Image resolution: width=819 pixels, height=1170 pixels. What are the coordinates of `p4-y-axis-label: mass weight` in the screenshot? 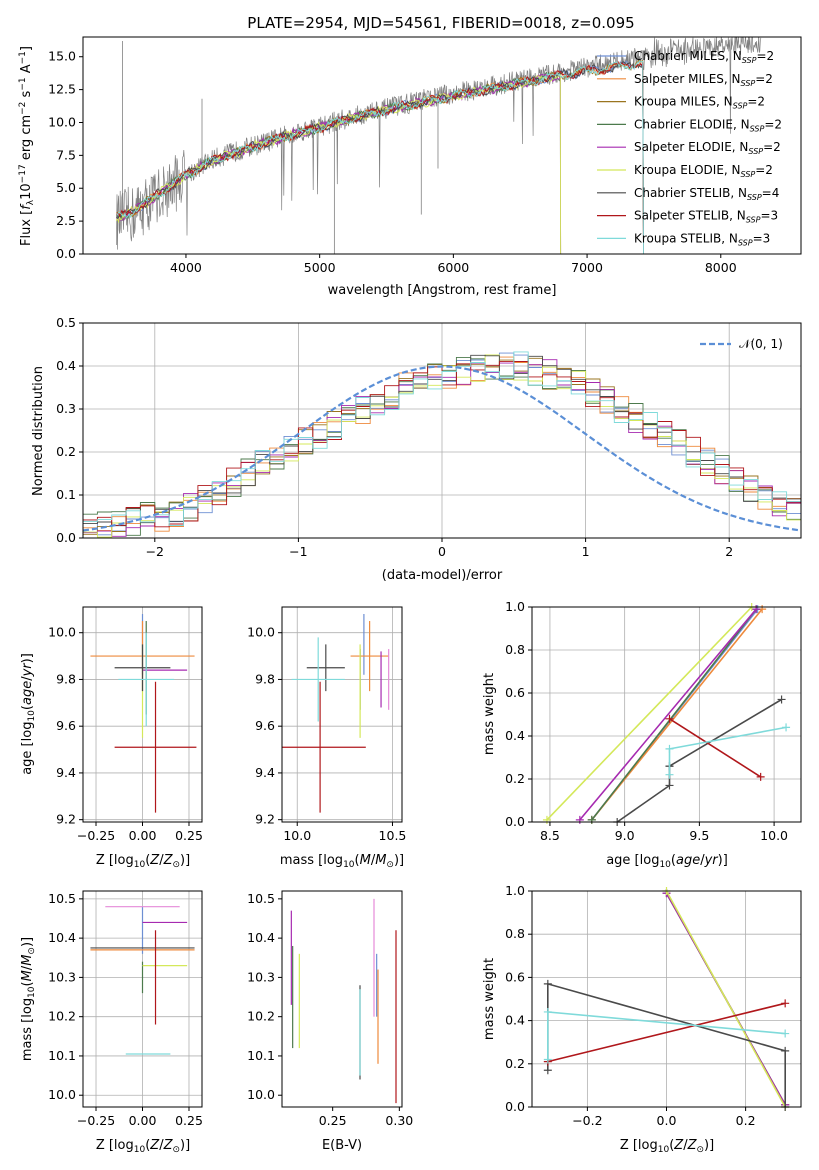 It's located at (489, 714).